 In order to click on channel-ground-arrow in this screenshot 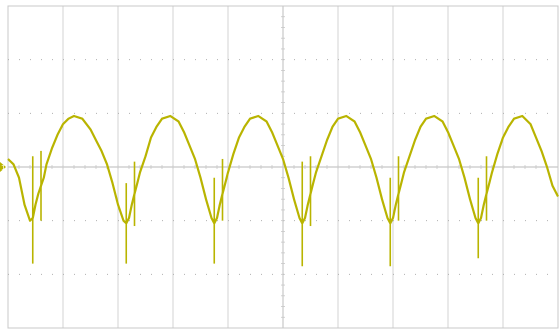, I will do `click(3, 167)`.